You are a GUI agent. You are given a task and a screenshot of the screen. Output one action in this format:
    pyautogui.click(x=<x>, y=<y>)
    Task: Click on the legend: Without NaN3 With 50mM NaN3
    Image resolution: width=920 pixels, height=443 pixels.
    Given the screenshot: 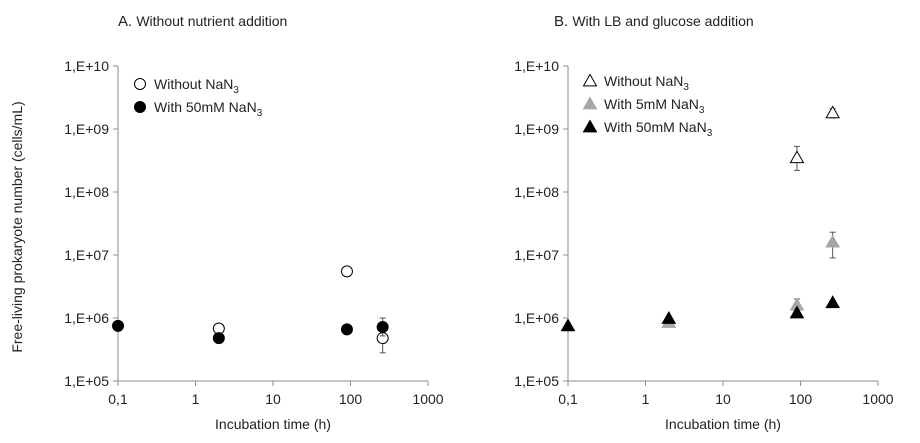 What is the action you would take?
    pyautogui.click(x=198, y=97)
    